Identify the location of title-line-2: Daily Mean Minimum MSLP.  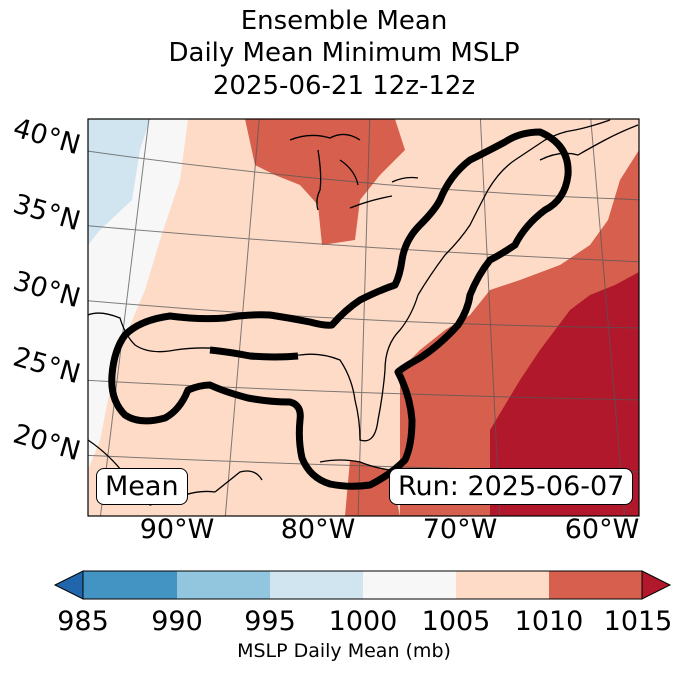
(344, 53).